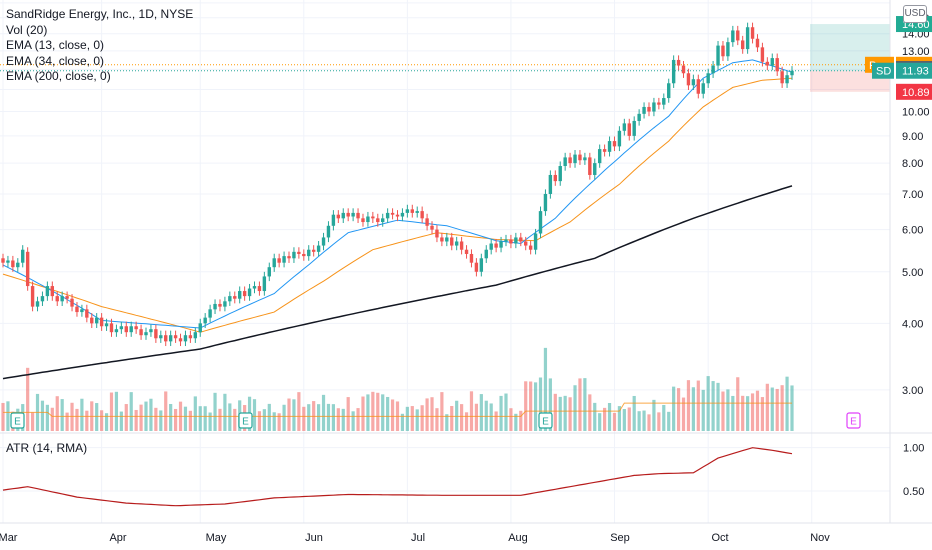 This screenshot has height=550, width=932. What do you see at coordinates (914, 70) in the screenshot?
I see `price-label-close` at bounding box center [914, 70].